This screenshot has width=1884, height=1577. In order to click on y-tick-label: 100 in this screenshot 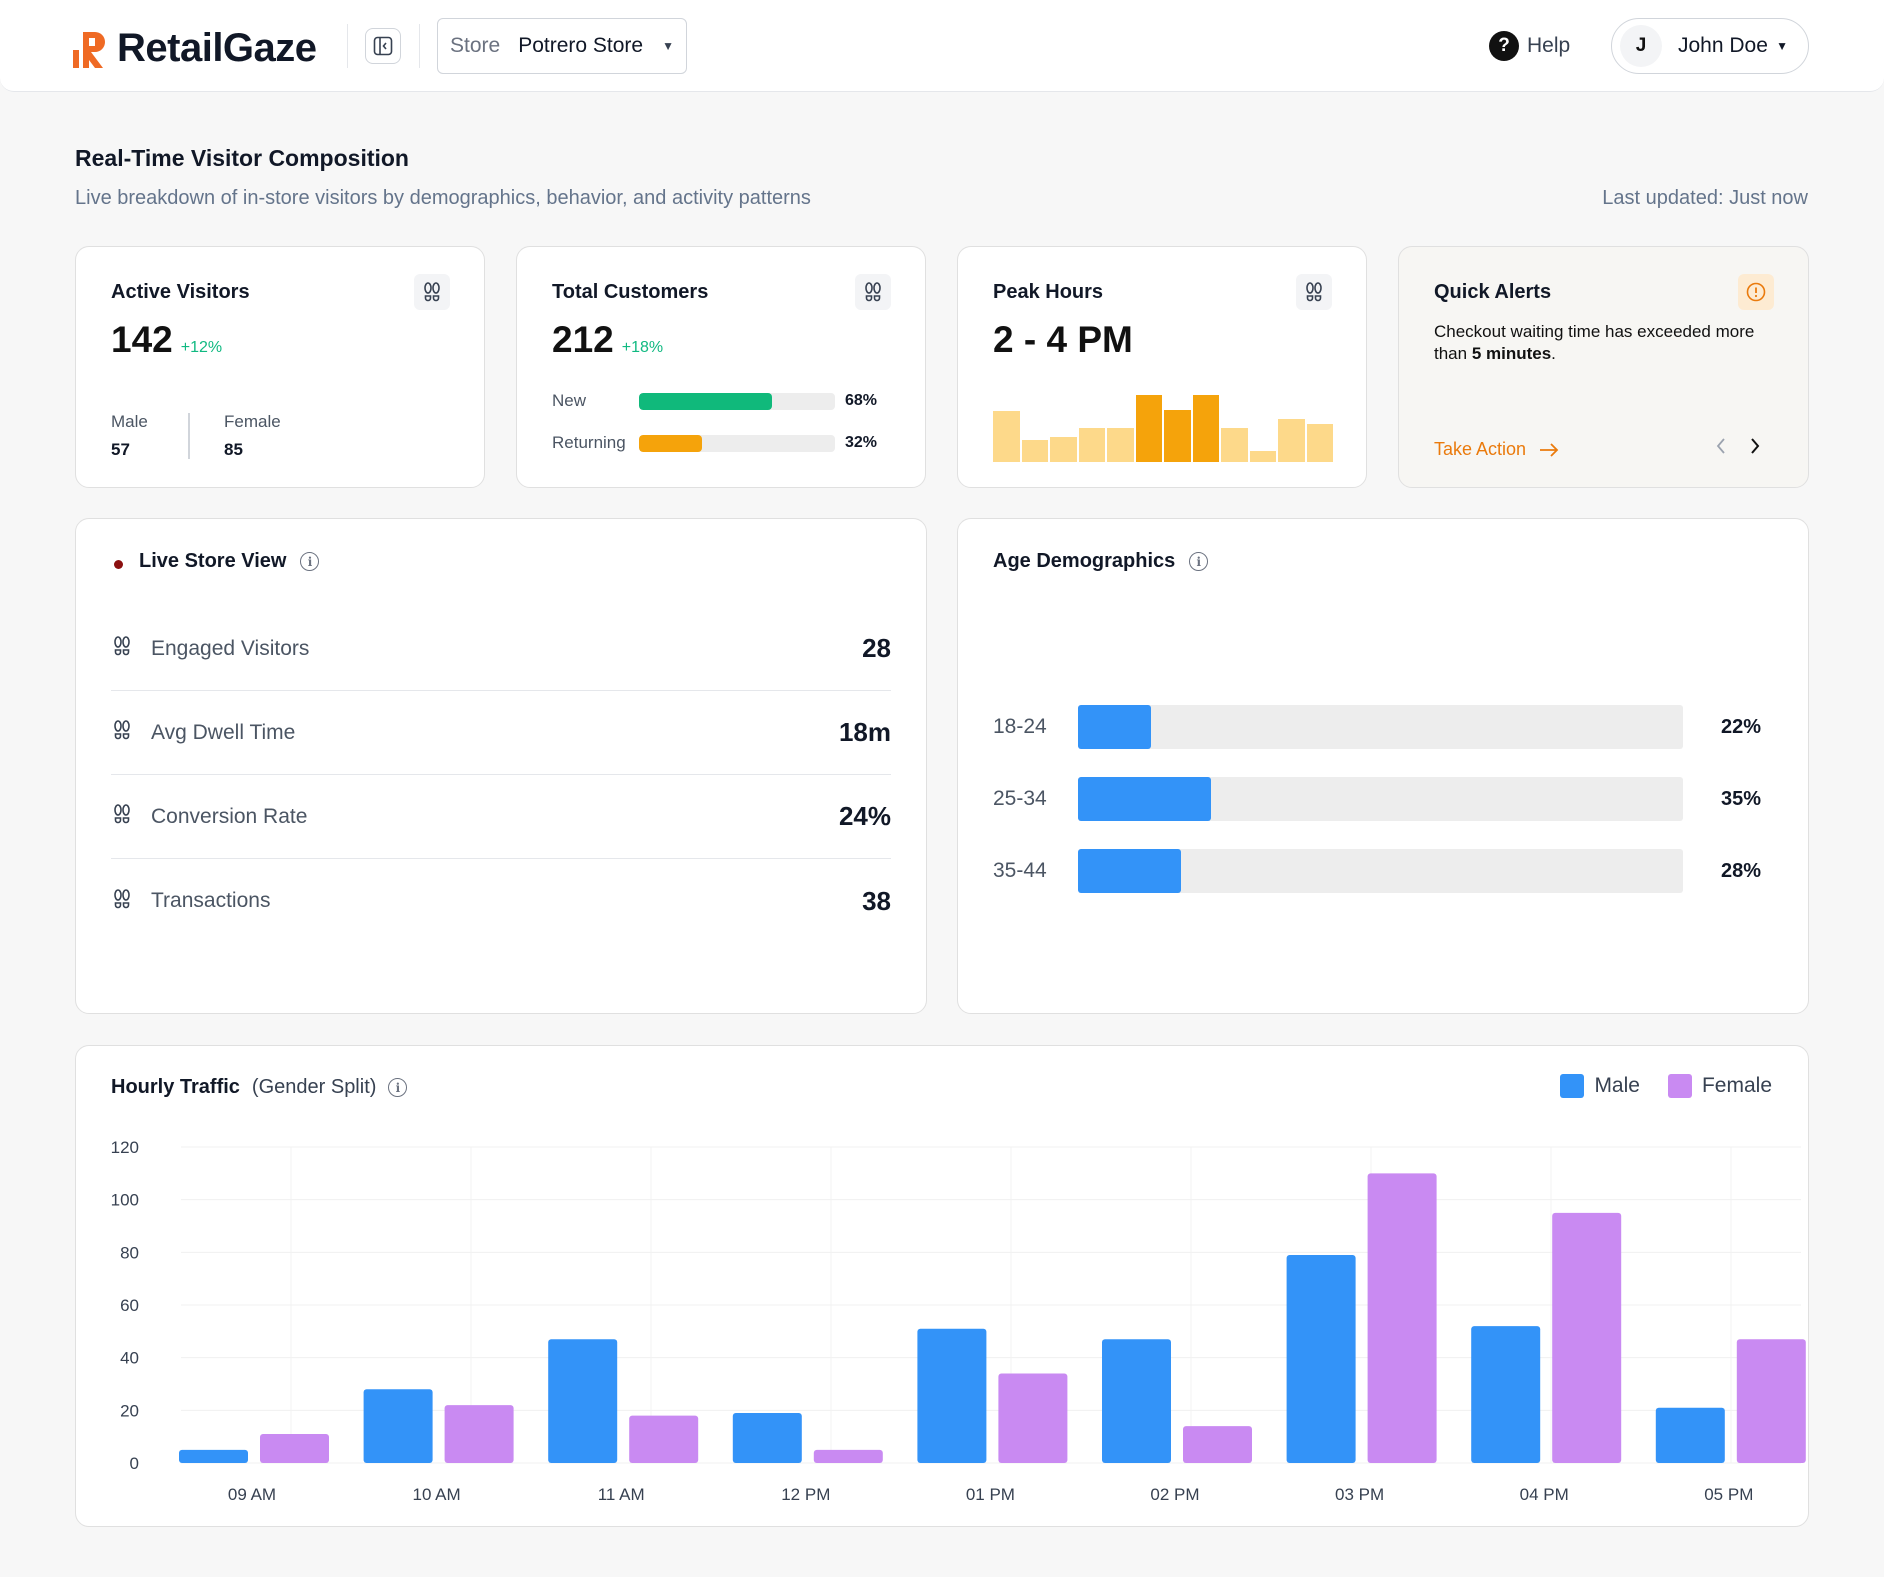, I will do `click(125, 1200)`.